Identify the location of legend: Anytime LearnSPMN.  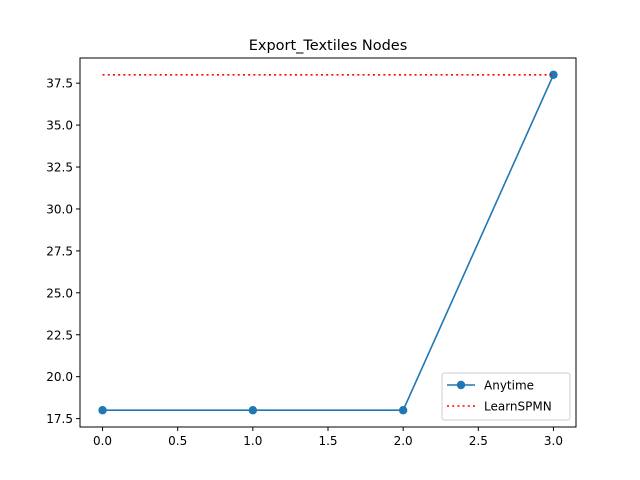
(506, 396).